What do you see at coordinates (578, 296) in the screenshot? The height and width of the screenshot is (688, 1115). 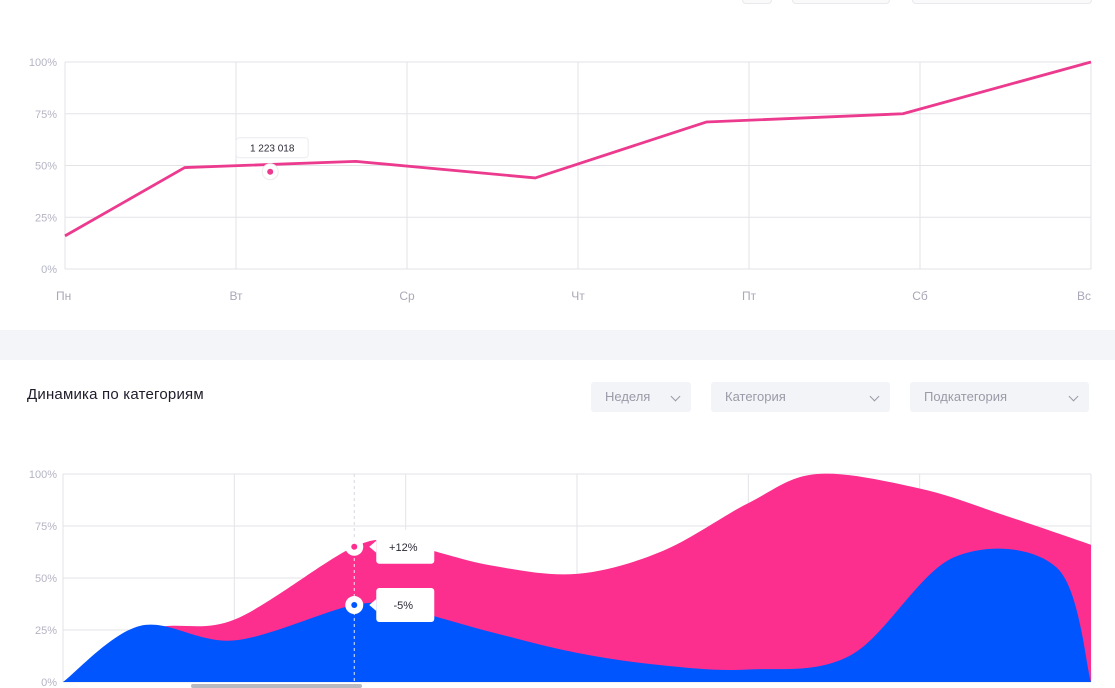 I see `x-tick-label: Чт` at bounding box center [578, 296].